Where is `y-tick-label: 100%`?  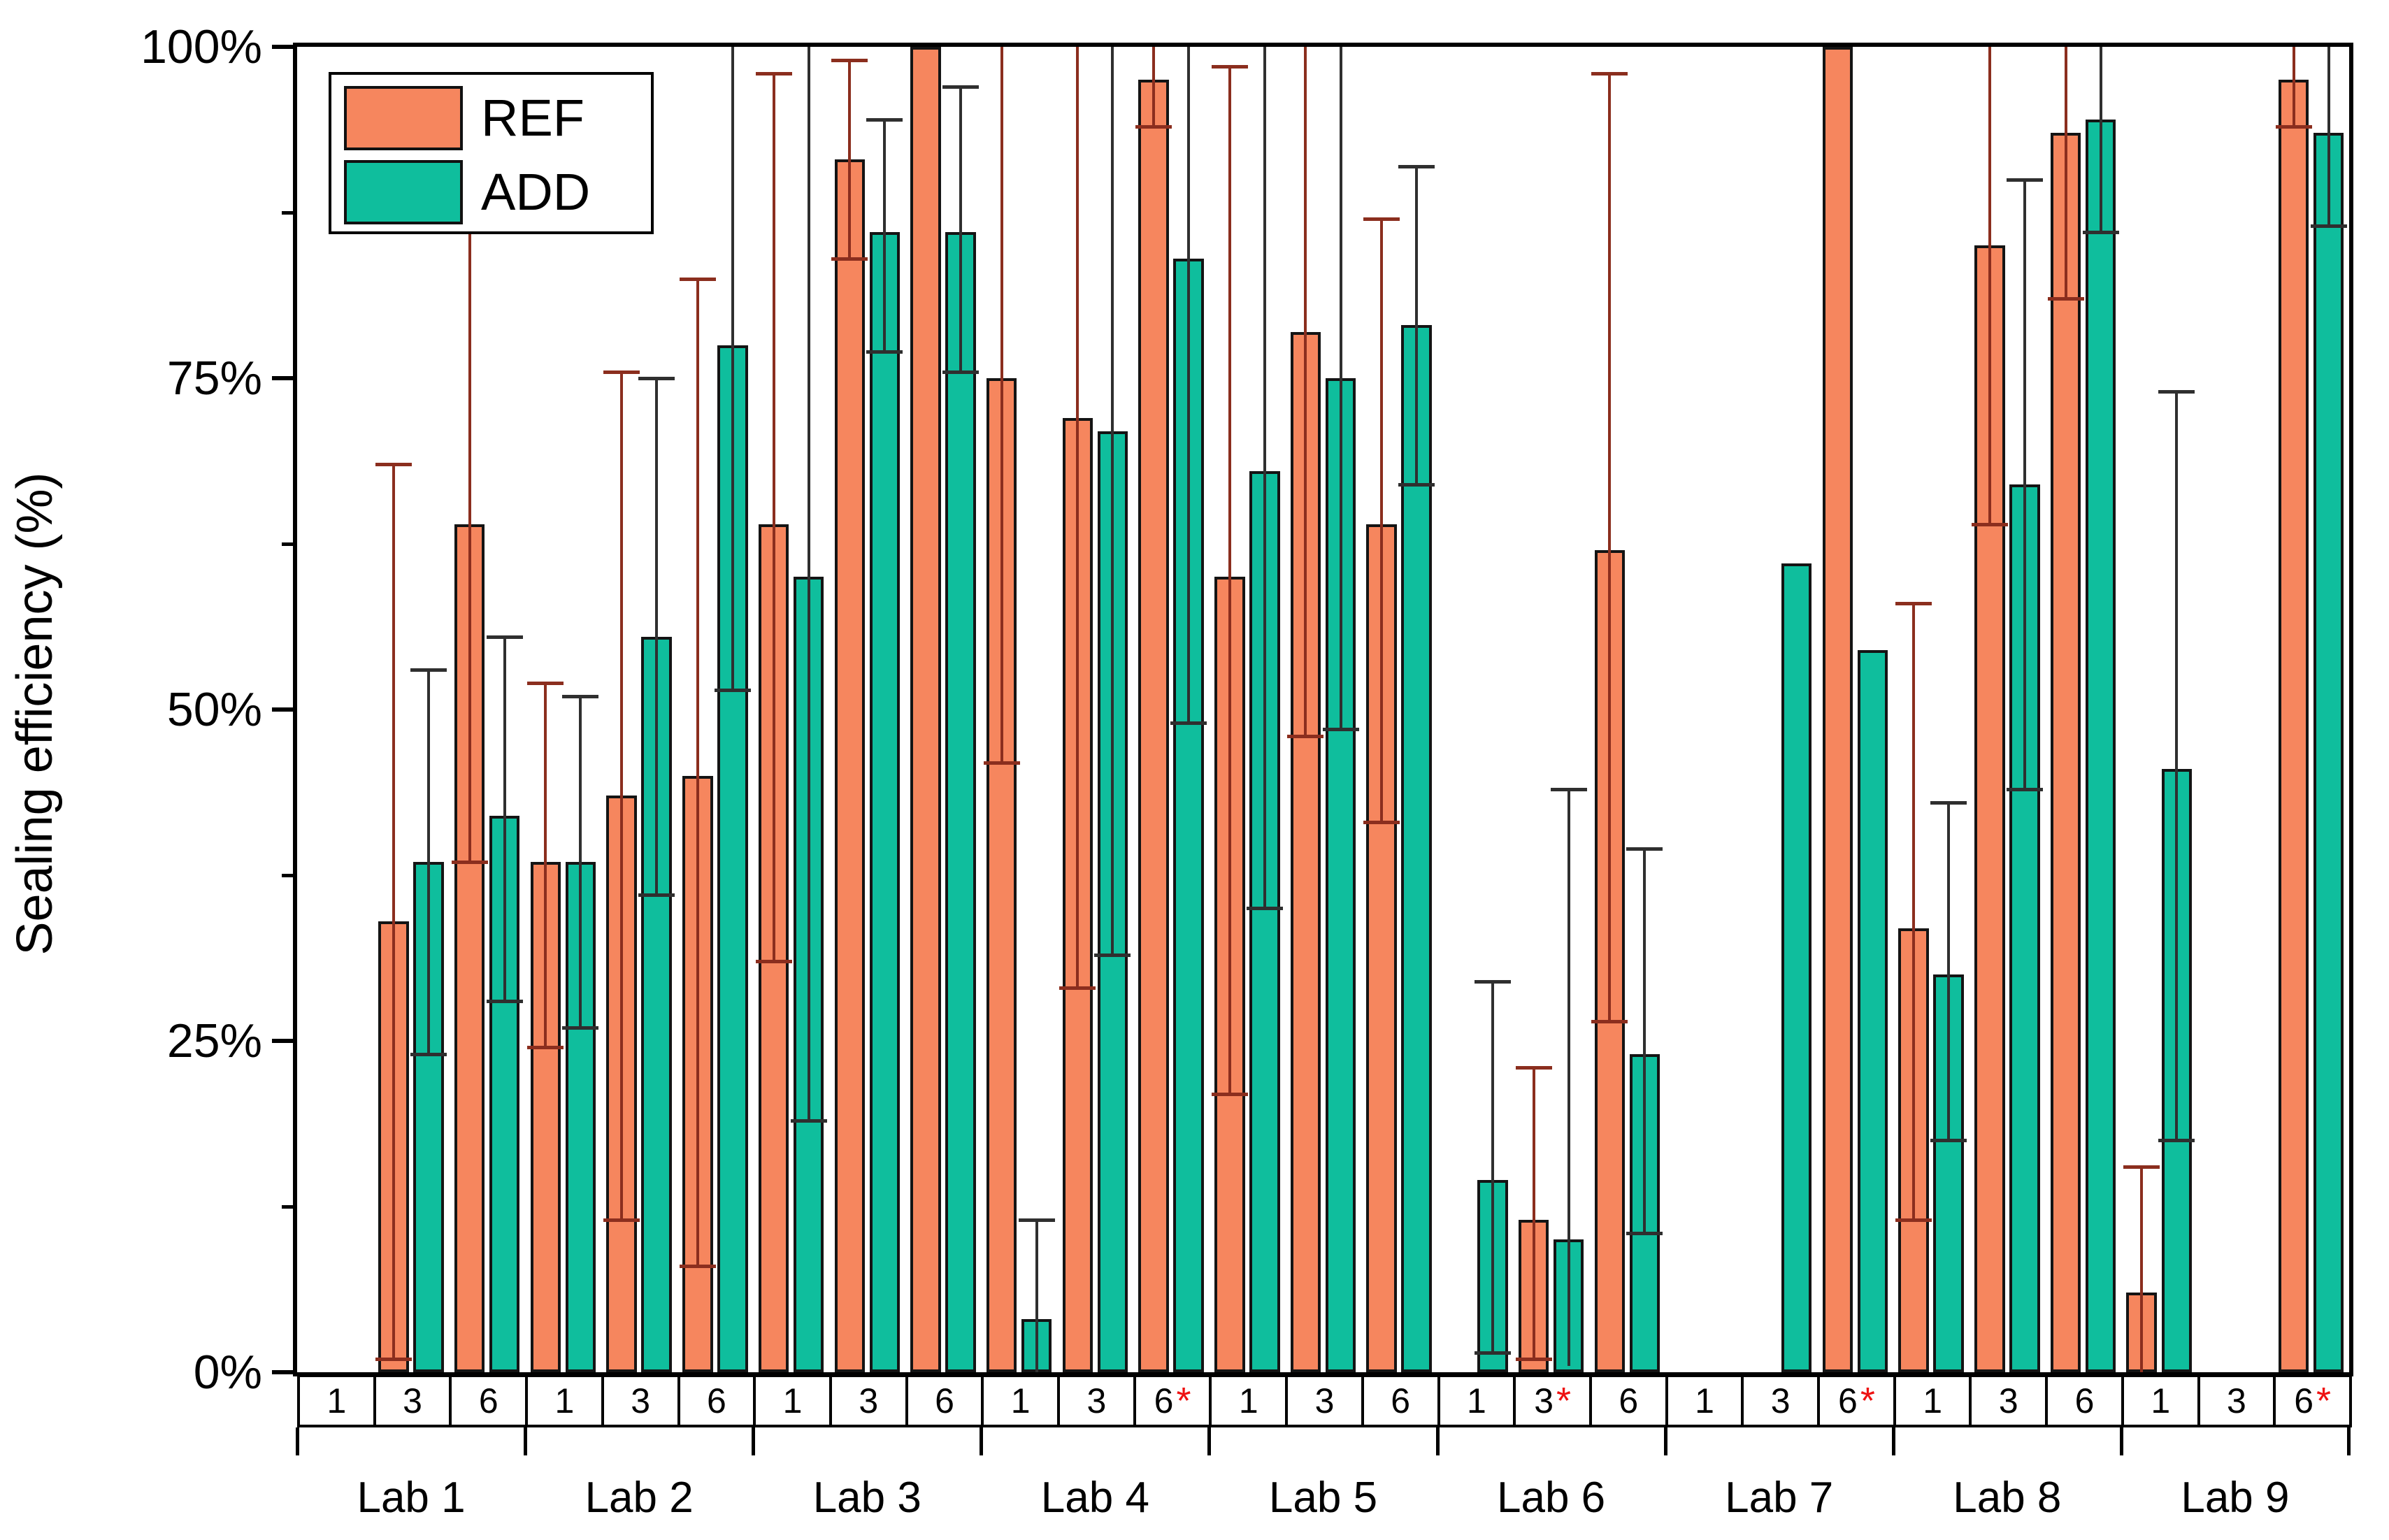 y-tick-label: 100% is located at coordinates (201, 46).